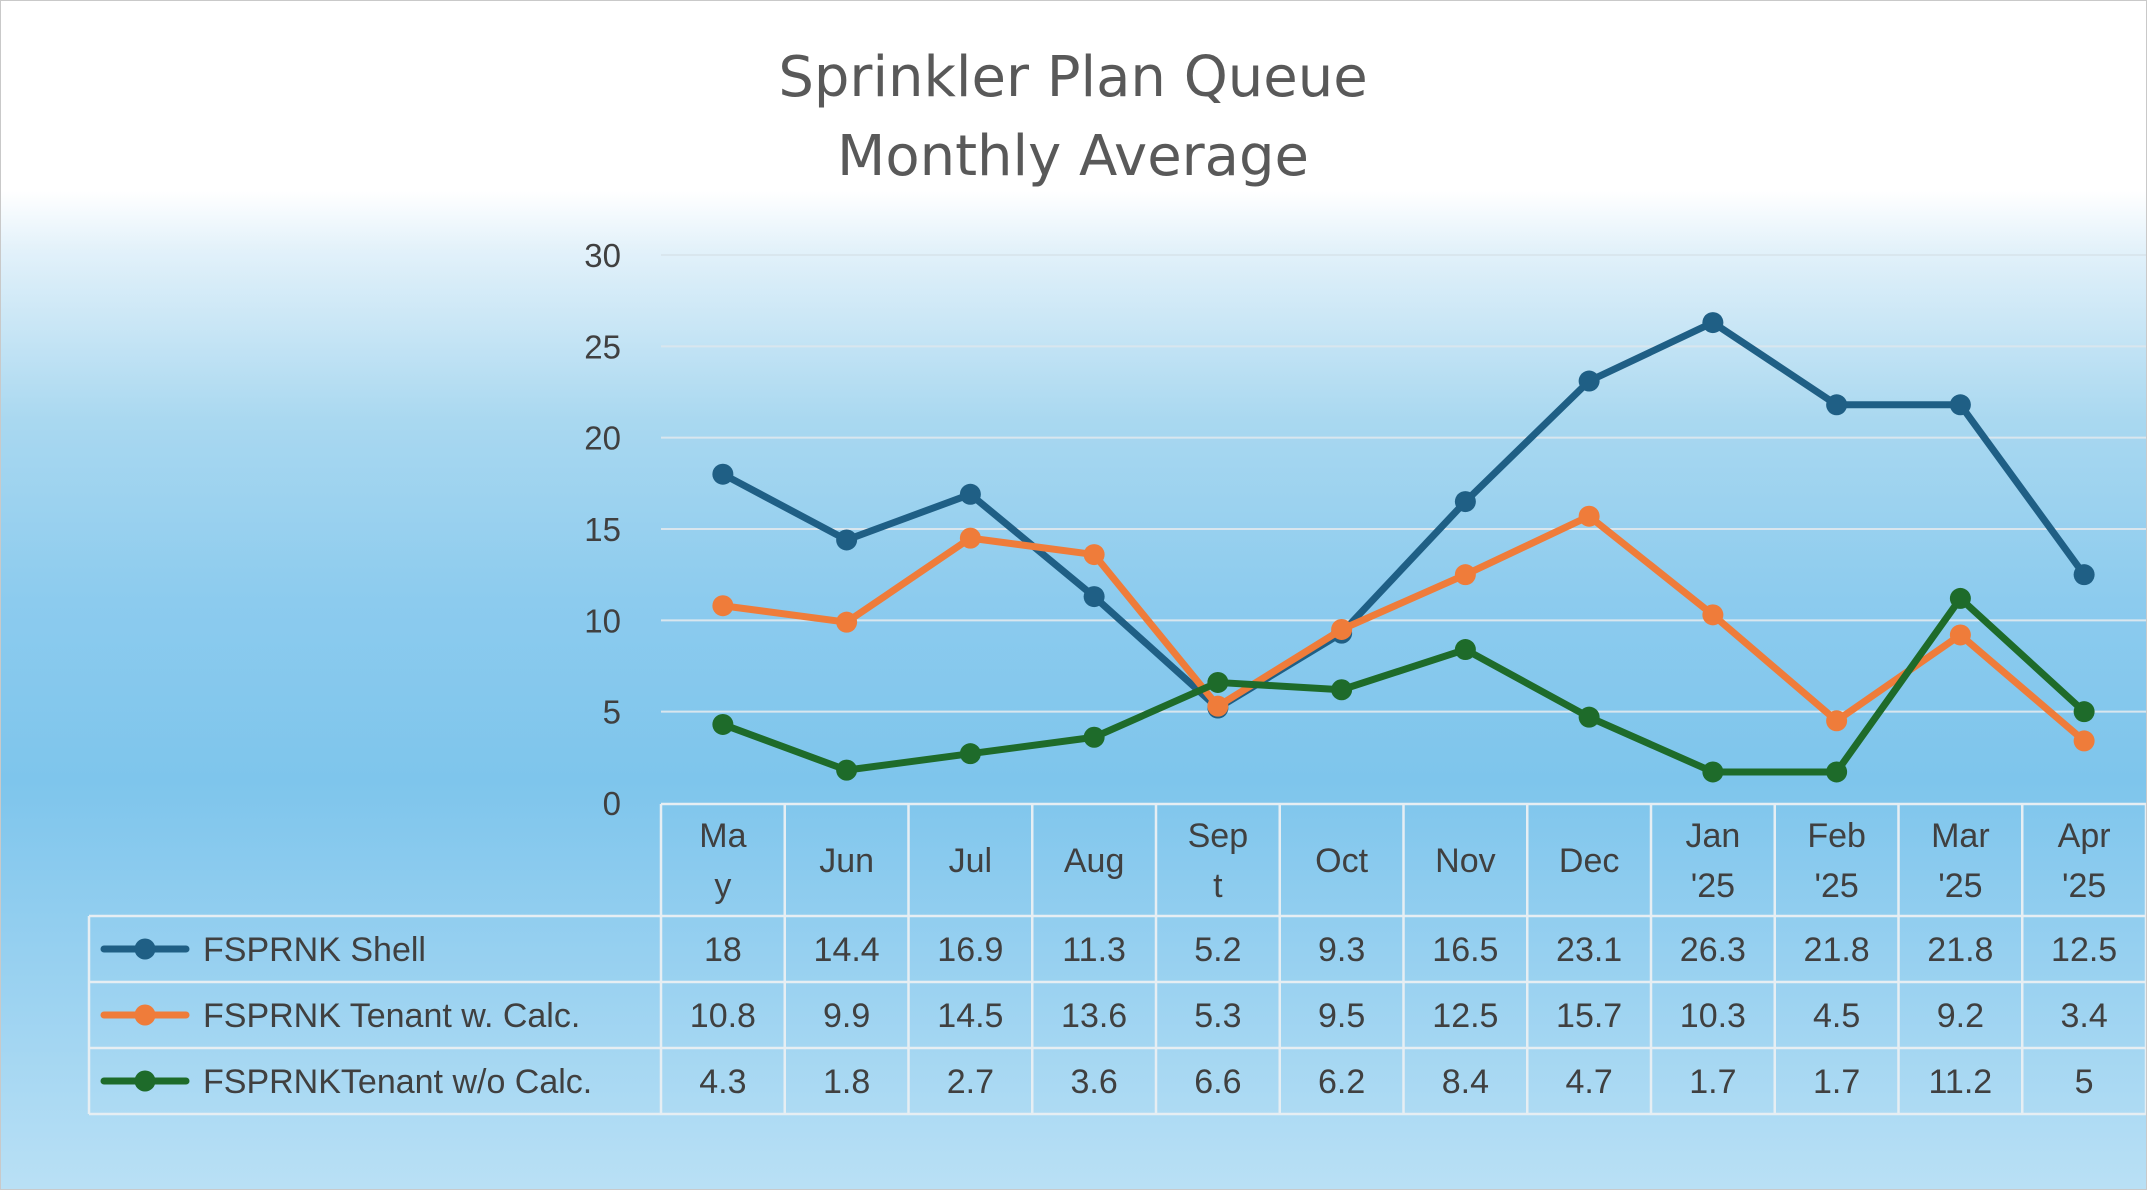 The image size is (2147, 1190). I want to click on category-label: Jul, so click(970, 861).